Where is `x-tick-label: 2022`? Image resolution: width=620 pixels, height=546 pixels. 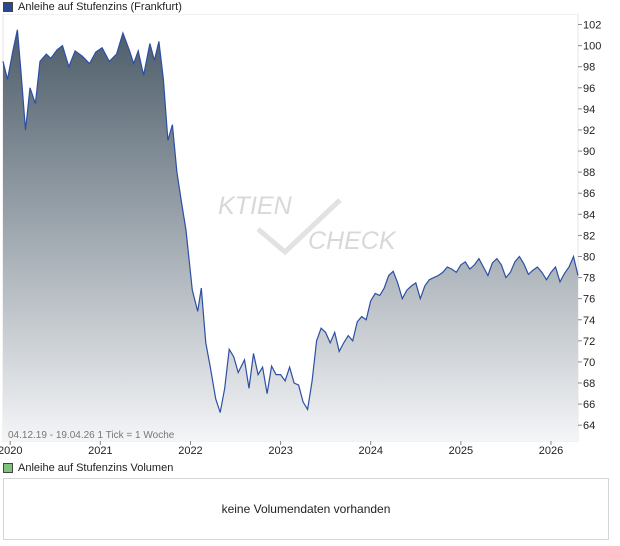
x-tick-label: 2022 is located at coordinates (190, 451).